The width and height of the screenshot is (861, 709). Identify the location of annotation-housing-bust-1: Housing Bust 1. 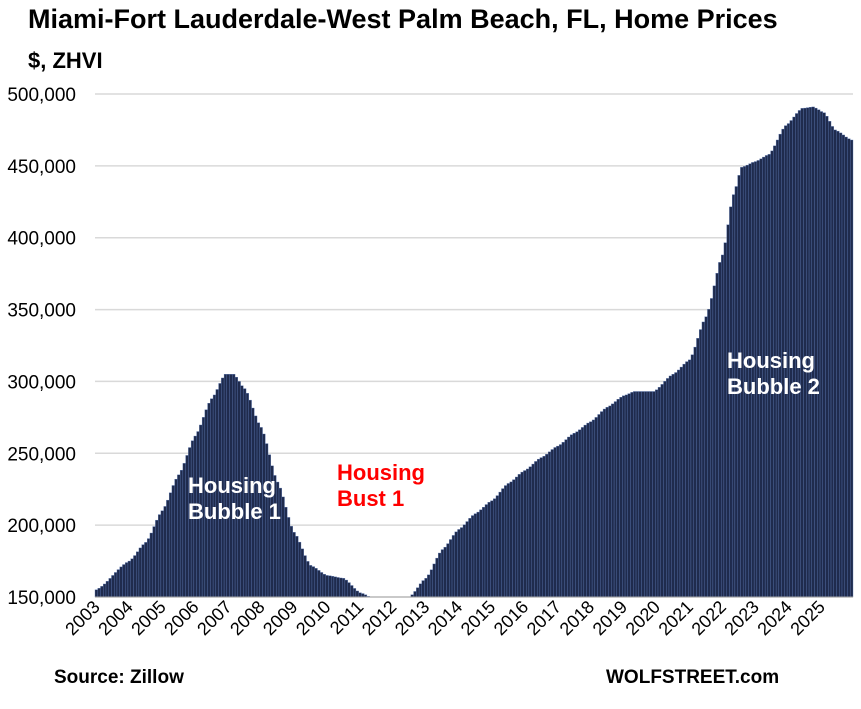
(381, 486).